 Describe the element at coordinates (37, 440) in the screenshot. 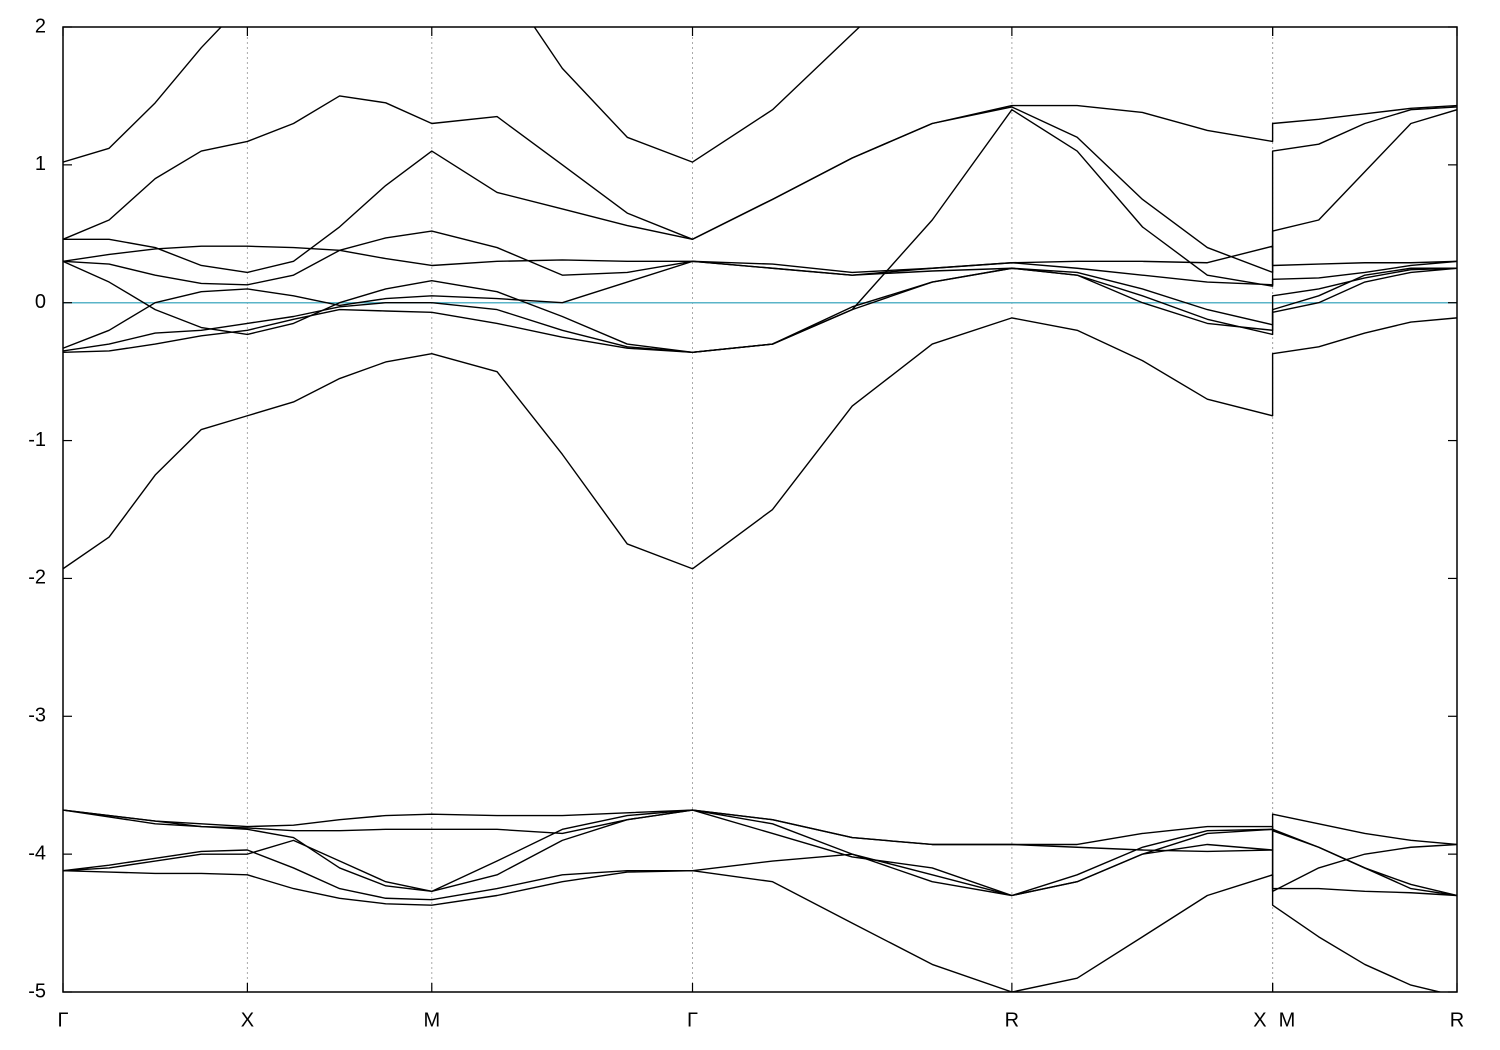

I see `y-tick-label: -1` at that location.